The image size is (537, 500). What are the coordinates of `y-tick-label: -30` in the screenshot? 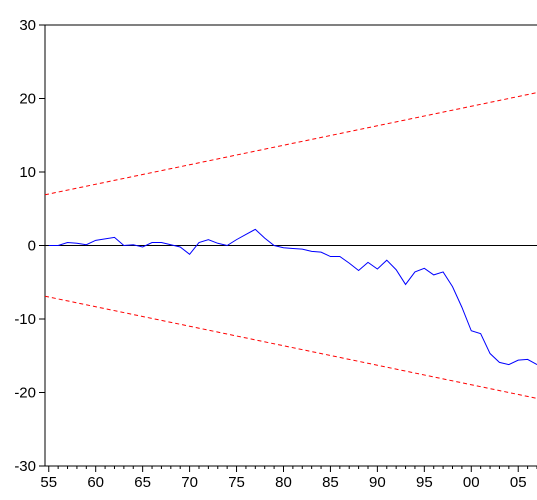 It's located at (25, 466).